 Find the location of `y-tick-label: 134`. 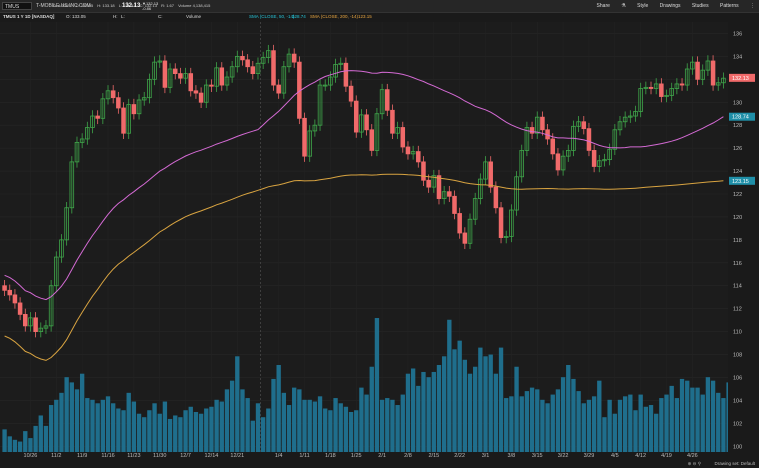

y-tick-label: 134 is located at coordinates (737, 57).